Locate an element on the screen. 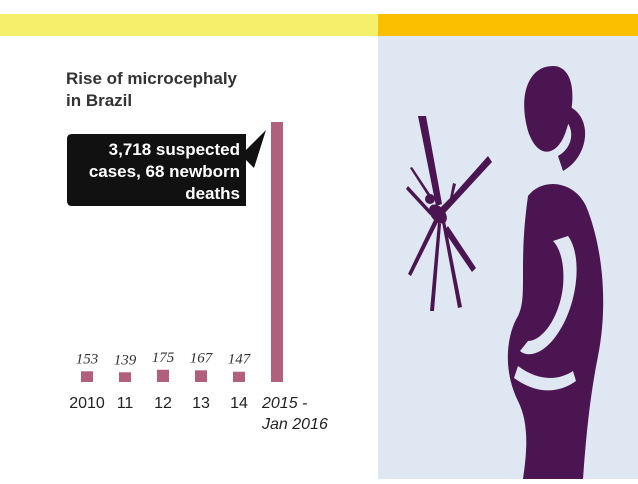  bar-2010 is located at coordinates (87, 376).